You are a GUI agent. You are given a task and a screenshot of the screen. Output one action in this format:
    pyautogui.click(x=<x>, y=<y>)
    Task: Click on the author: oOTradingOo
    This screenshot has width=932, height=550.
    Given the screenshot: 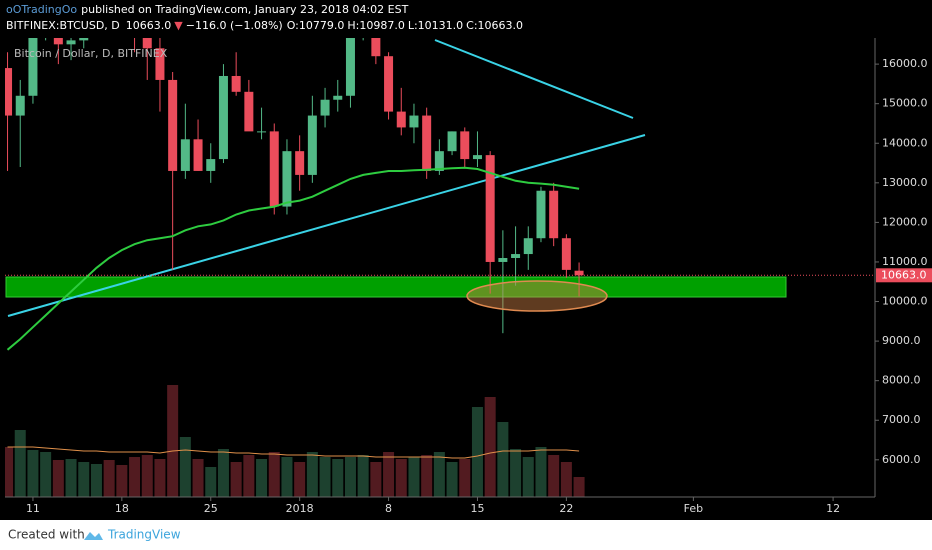 What is the action you would take?
    pyautogui.click(x=41, y=9)
    